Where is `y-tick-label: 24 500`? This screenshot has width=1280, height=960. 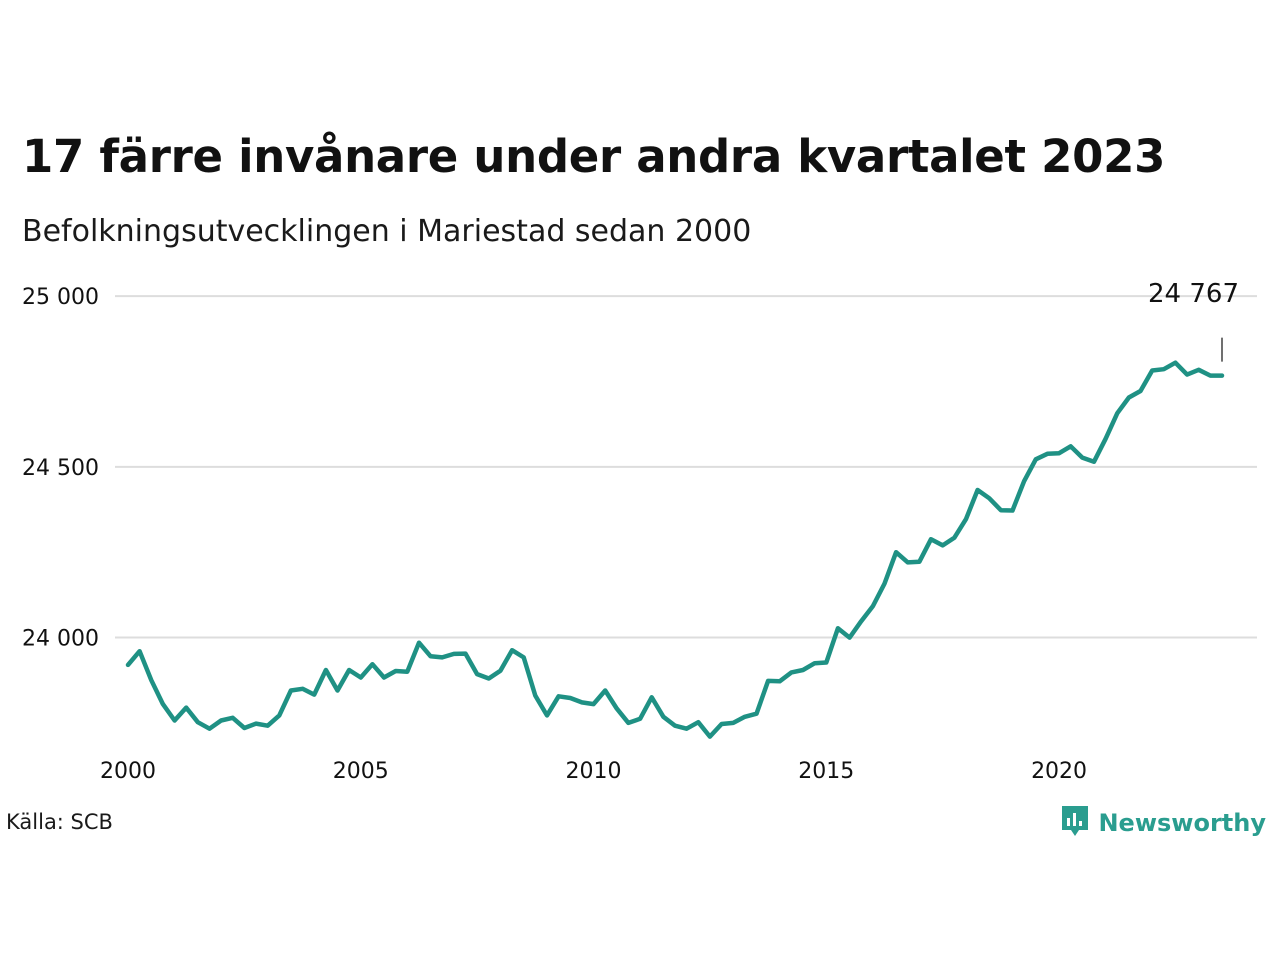 y-tick-label: 24 500 is located at coordinates (60, 468).